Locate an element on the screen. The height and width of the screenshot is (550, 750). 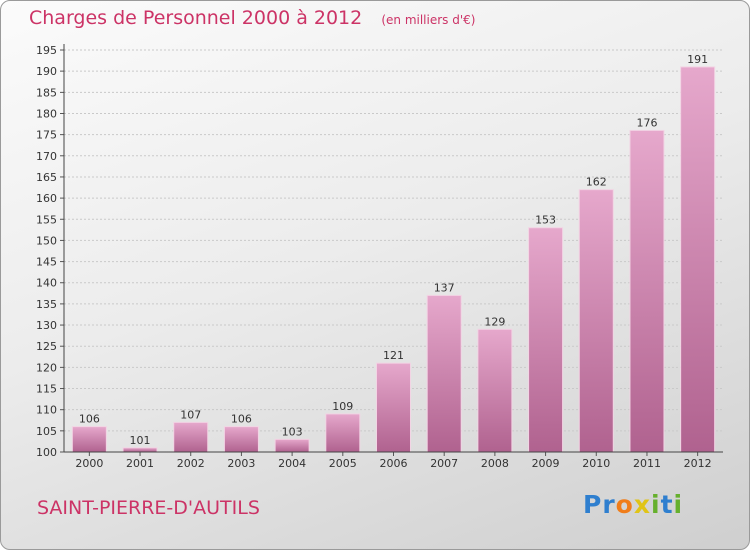
bar-value-label: 153 is located at coordinates (545, 220).